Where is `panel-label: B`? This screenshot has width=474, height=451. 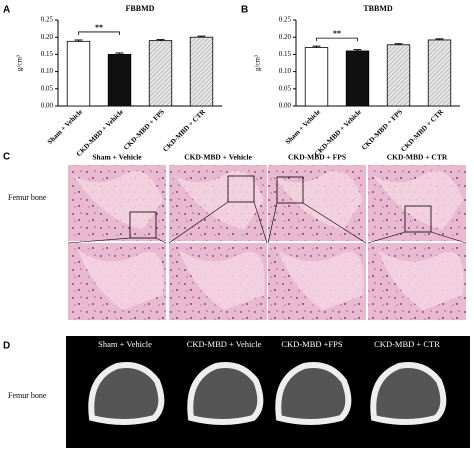 panel-label: B is located at coordinates (244, 10).